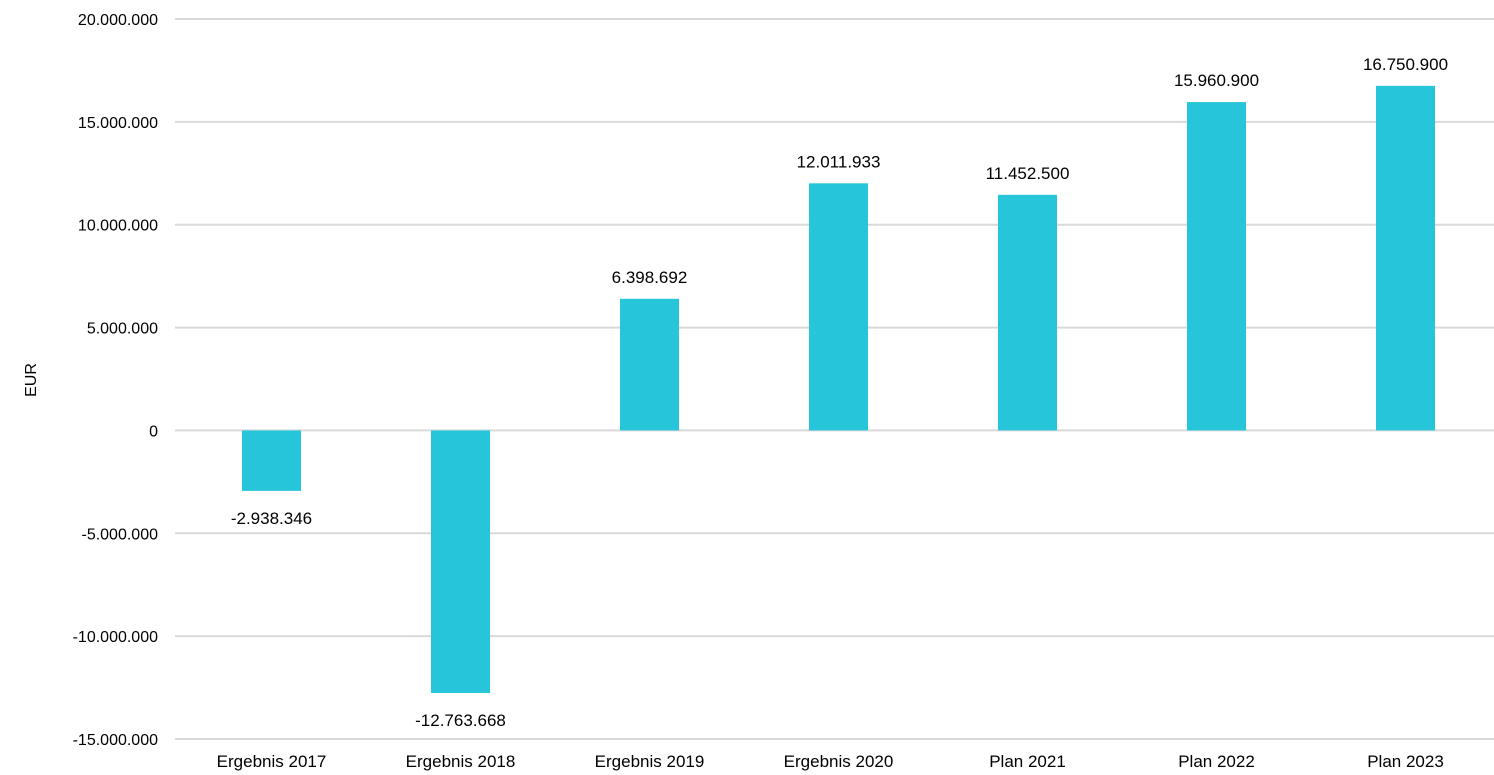 Image resolution: width=1494 pixels, height=775 pixels. Describe the element at coordinates (1216, 80) in the screenshot. I see `data-label: 15.960.900` at that location.